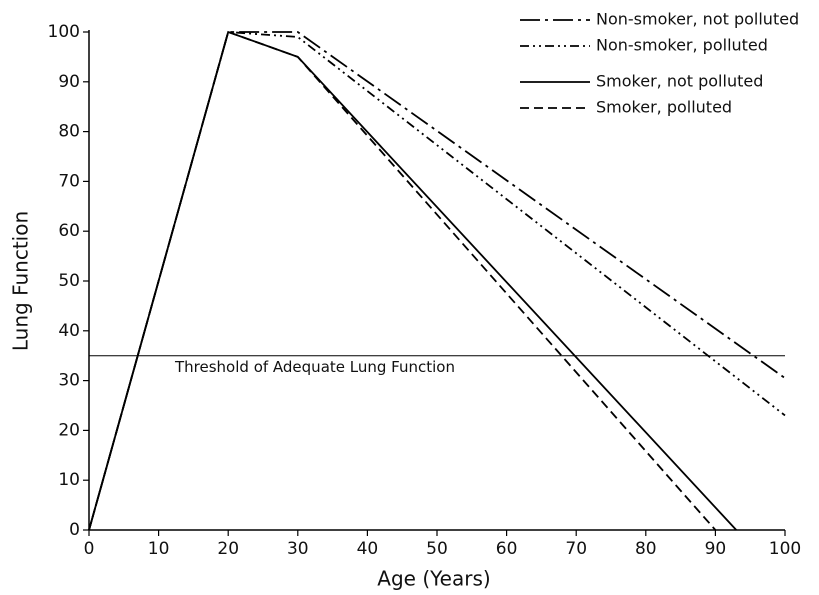 The width and height of the screenshot is (819, 595). What do you see at coordinates (21, 281) in the screenshot?
I see `y-axis-title: Lung Function` at bounding box center [21, 281].